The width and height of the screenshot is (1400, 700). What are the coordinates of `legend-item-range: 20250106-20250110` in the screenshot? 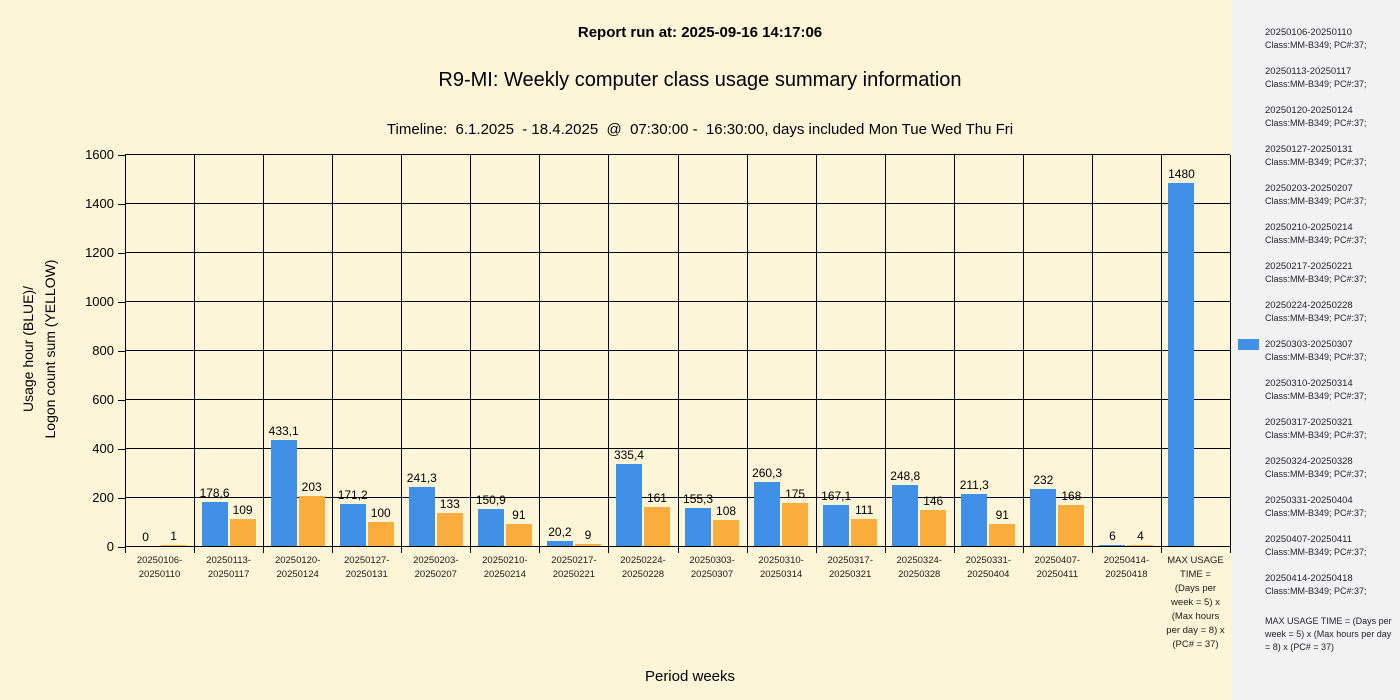 It's located at (1308, 32).